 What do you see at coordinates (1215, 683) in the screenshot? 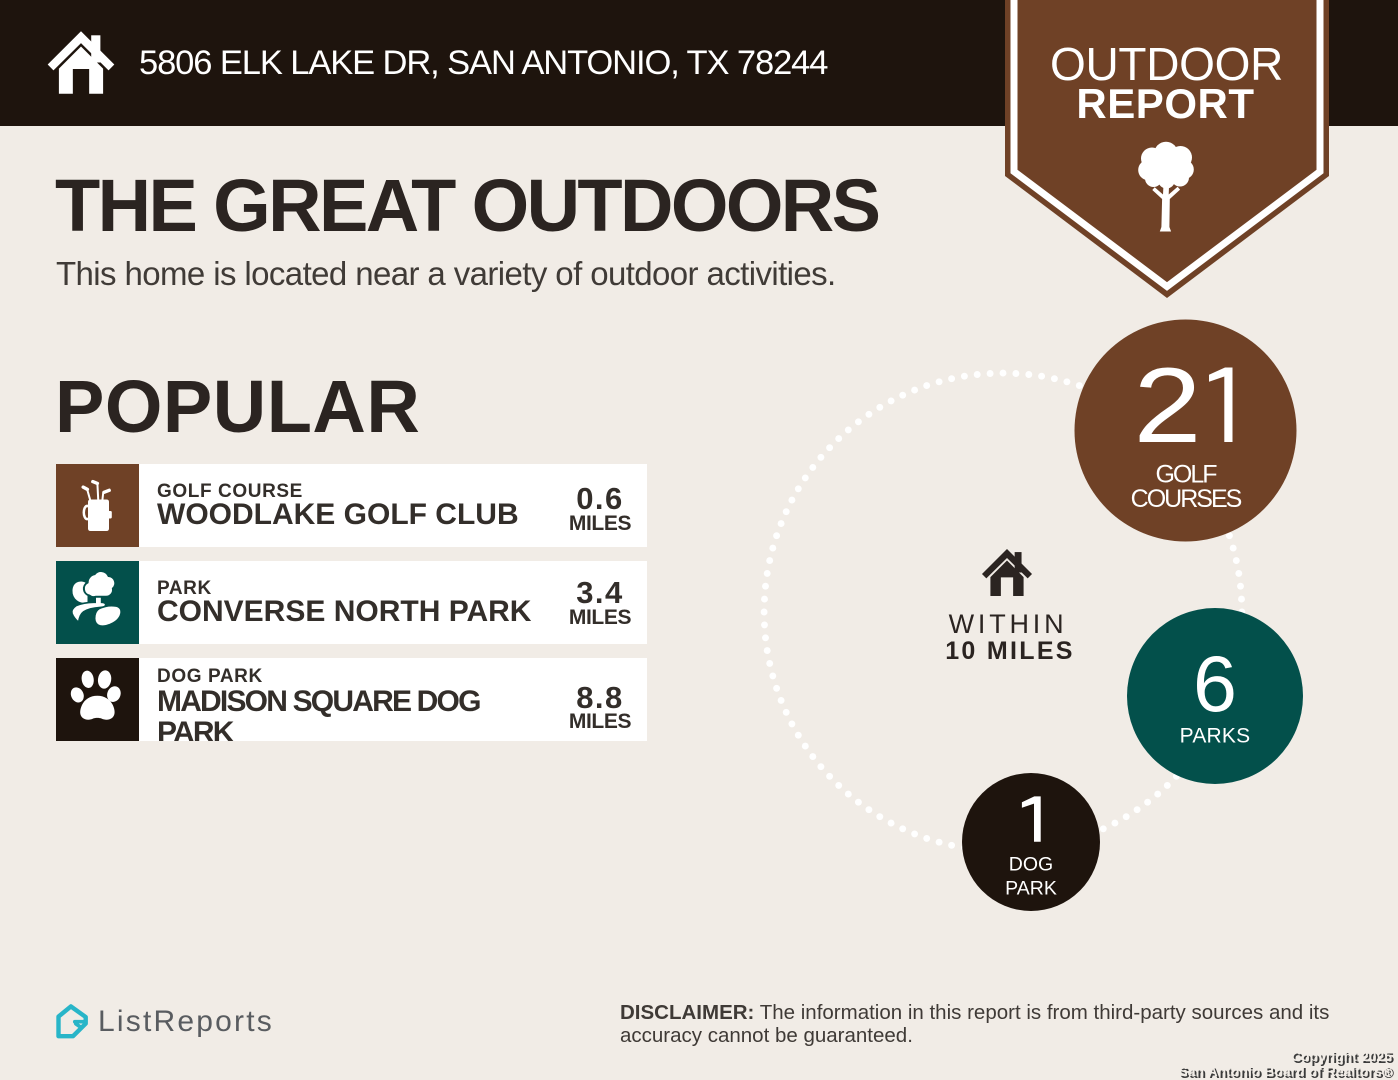
I see `svg-text: 6` at bounding box center [1215, 683].